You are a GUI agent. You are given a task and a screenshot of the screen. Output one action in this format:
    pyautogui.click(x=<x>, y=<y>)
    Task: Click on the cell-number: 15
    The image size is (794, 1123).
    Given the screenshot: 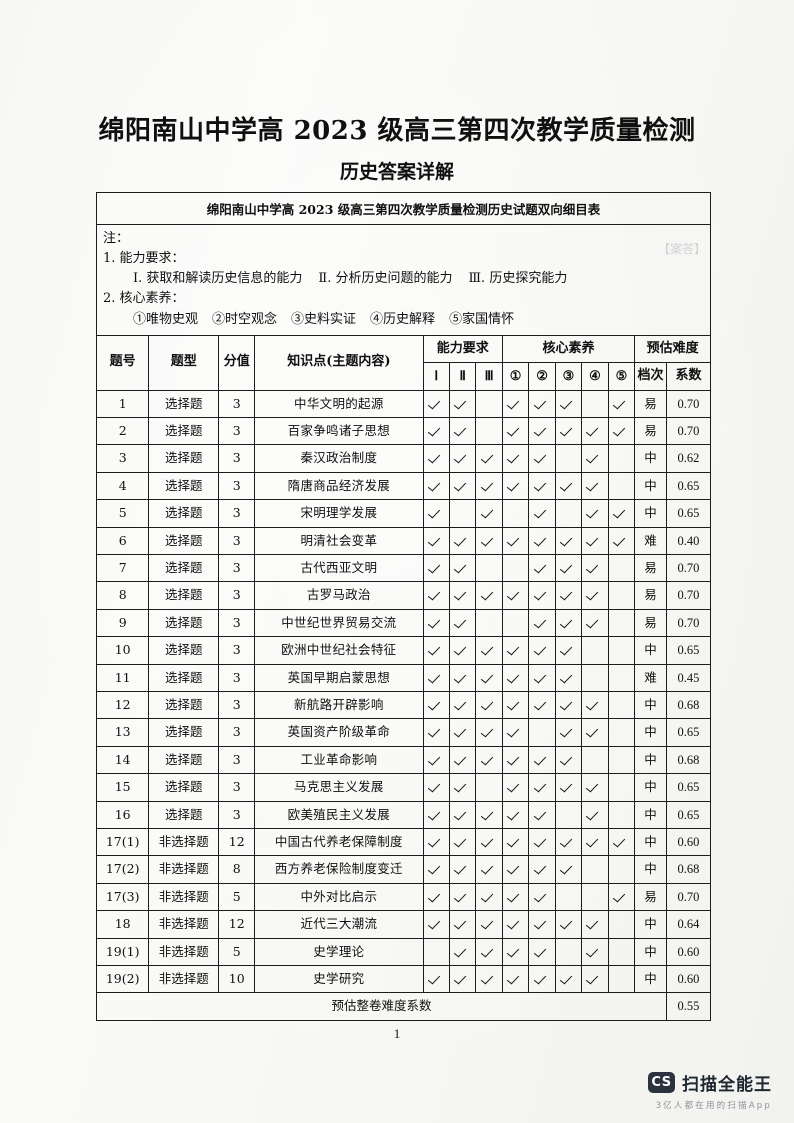 What is the action you would take?
    pyautogui.click(x=123, y=787)
    